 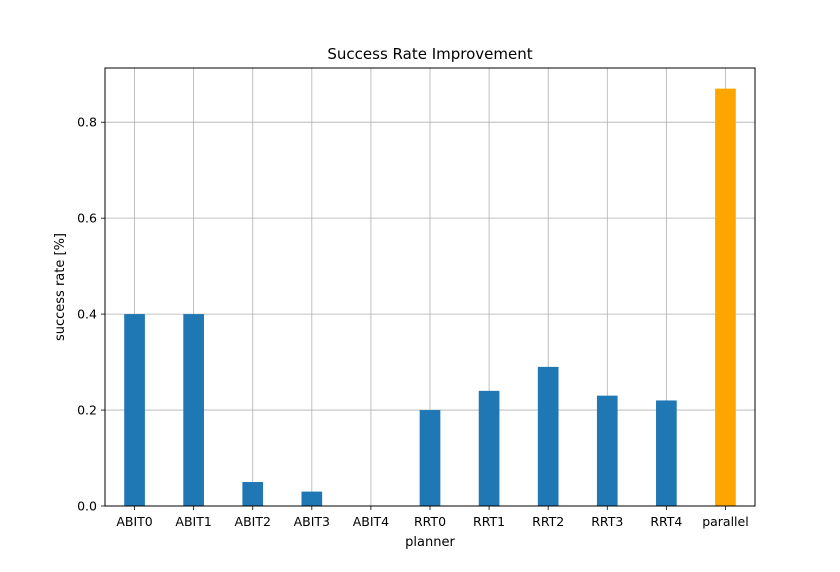 What do you see at coordinates (60, 287) in the screenshot?
I see `y-axis-label: success rate [%]` at bounding box center [60, 287].